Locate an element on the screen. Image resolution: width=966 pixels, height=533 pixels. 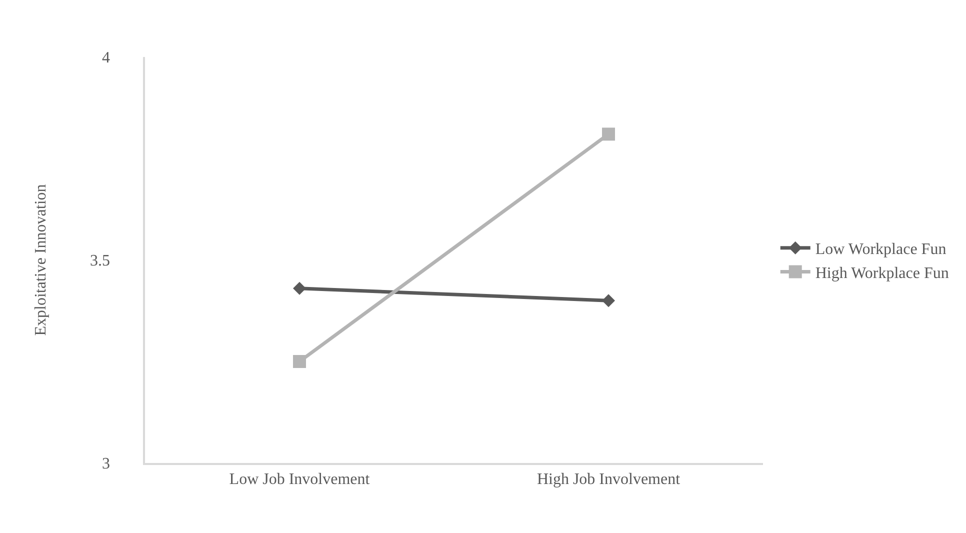
y-axis-title: Exploitative Innovation is located at coordinates (41, 260).